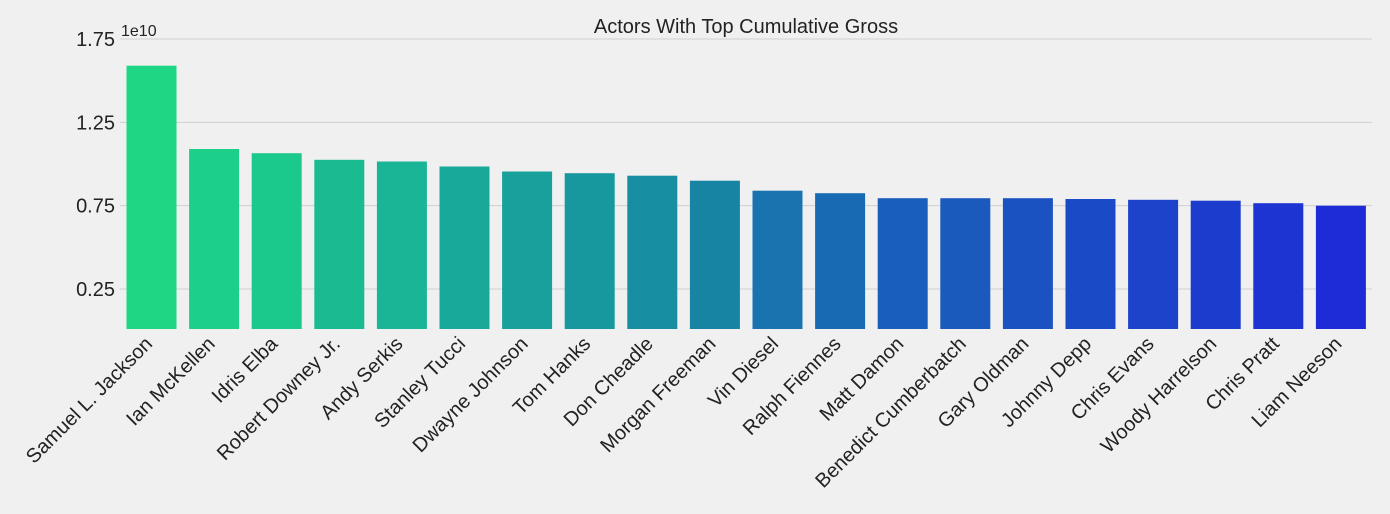 The height and width of the screenshot is (514, 1390). I want to click on y-tick-label: 1.75, so click(95, 40).